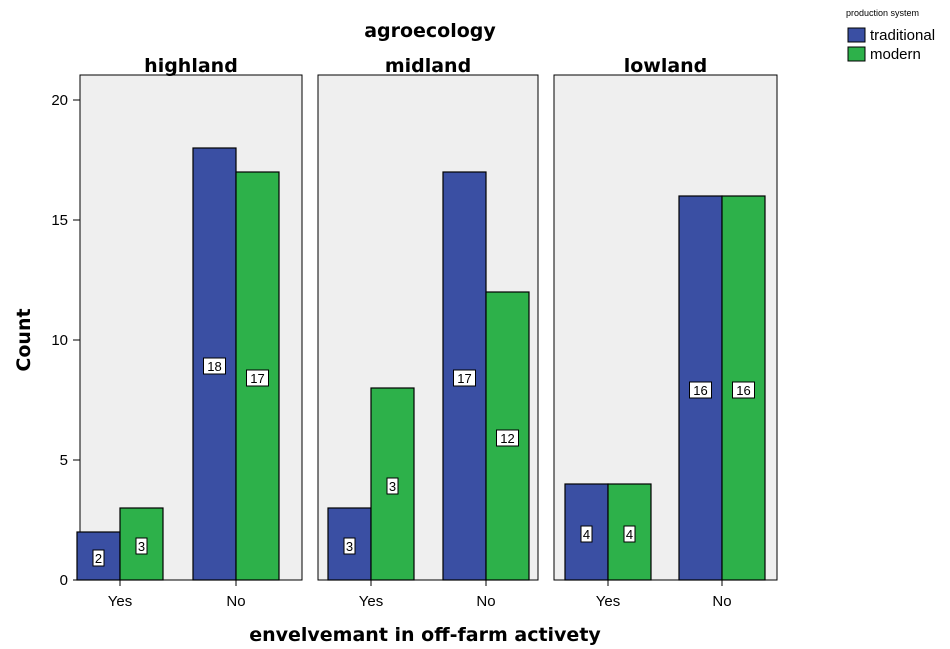 The image size is (950, 649). Describe the element at coordinates (59, 340) in the screenshot. I see `y-tick-label: 10` at that location.